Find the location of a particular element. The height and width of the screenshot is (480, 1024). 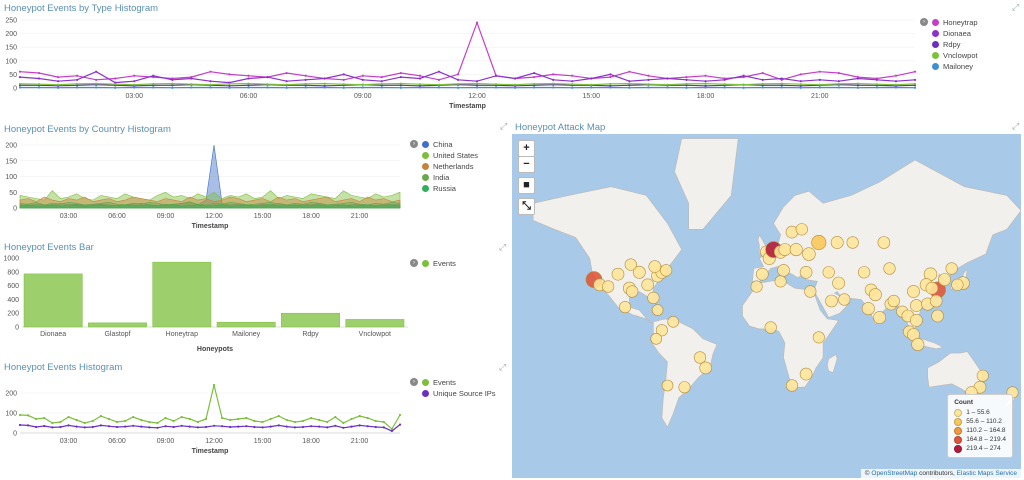

ems-link: Elastic Maps Service is located at coordinates (986, 473).